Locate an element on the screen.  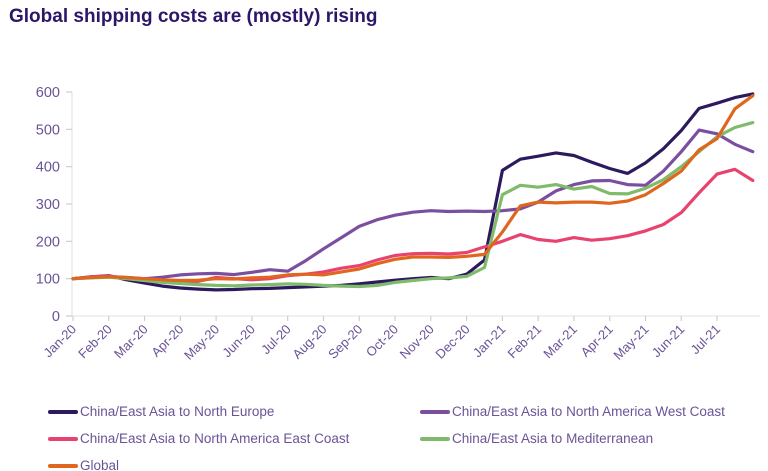
y-tick-label: 100 is located at coordinates (48, 280).